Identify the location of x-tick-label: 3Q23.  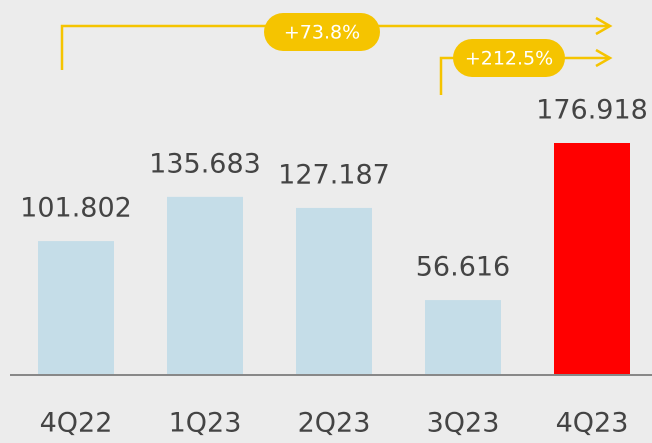
(463, 423).